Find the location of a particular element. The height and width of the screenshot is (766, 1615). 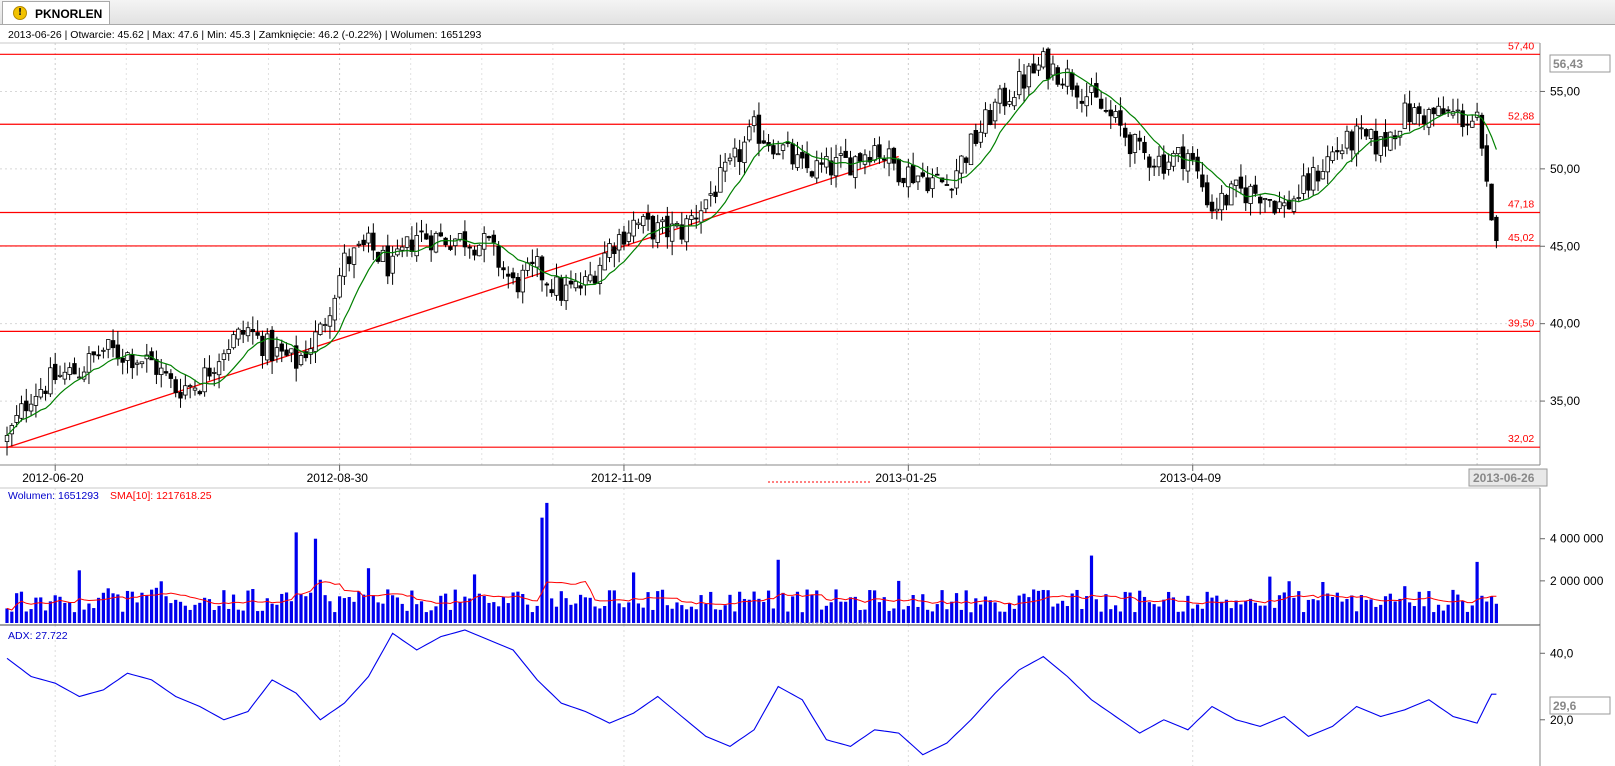

price-y-label: 45,00 is located at coordinates (1565, 246).